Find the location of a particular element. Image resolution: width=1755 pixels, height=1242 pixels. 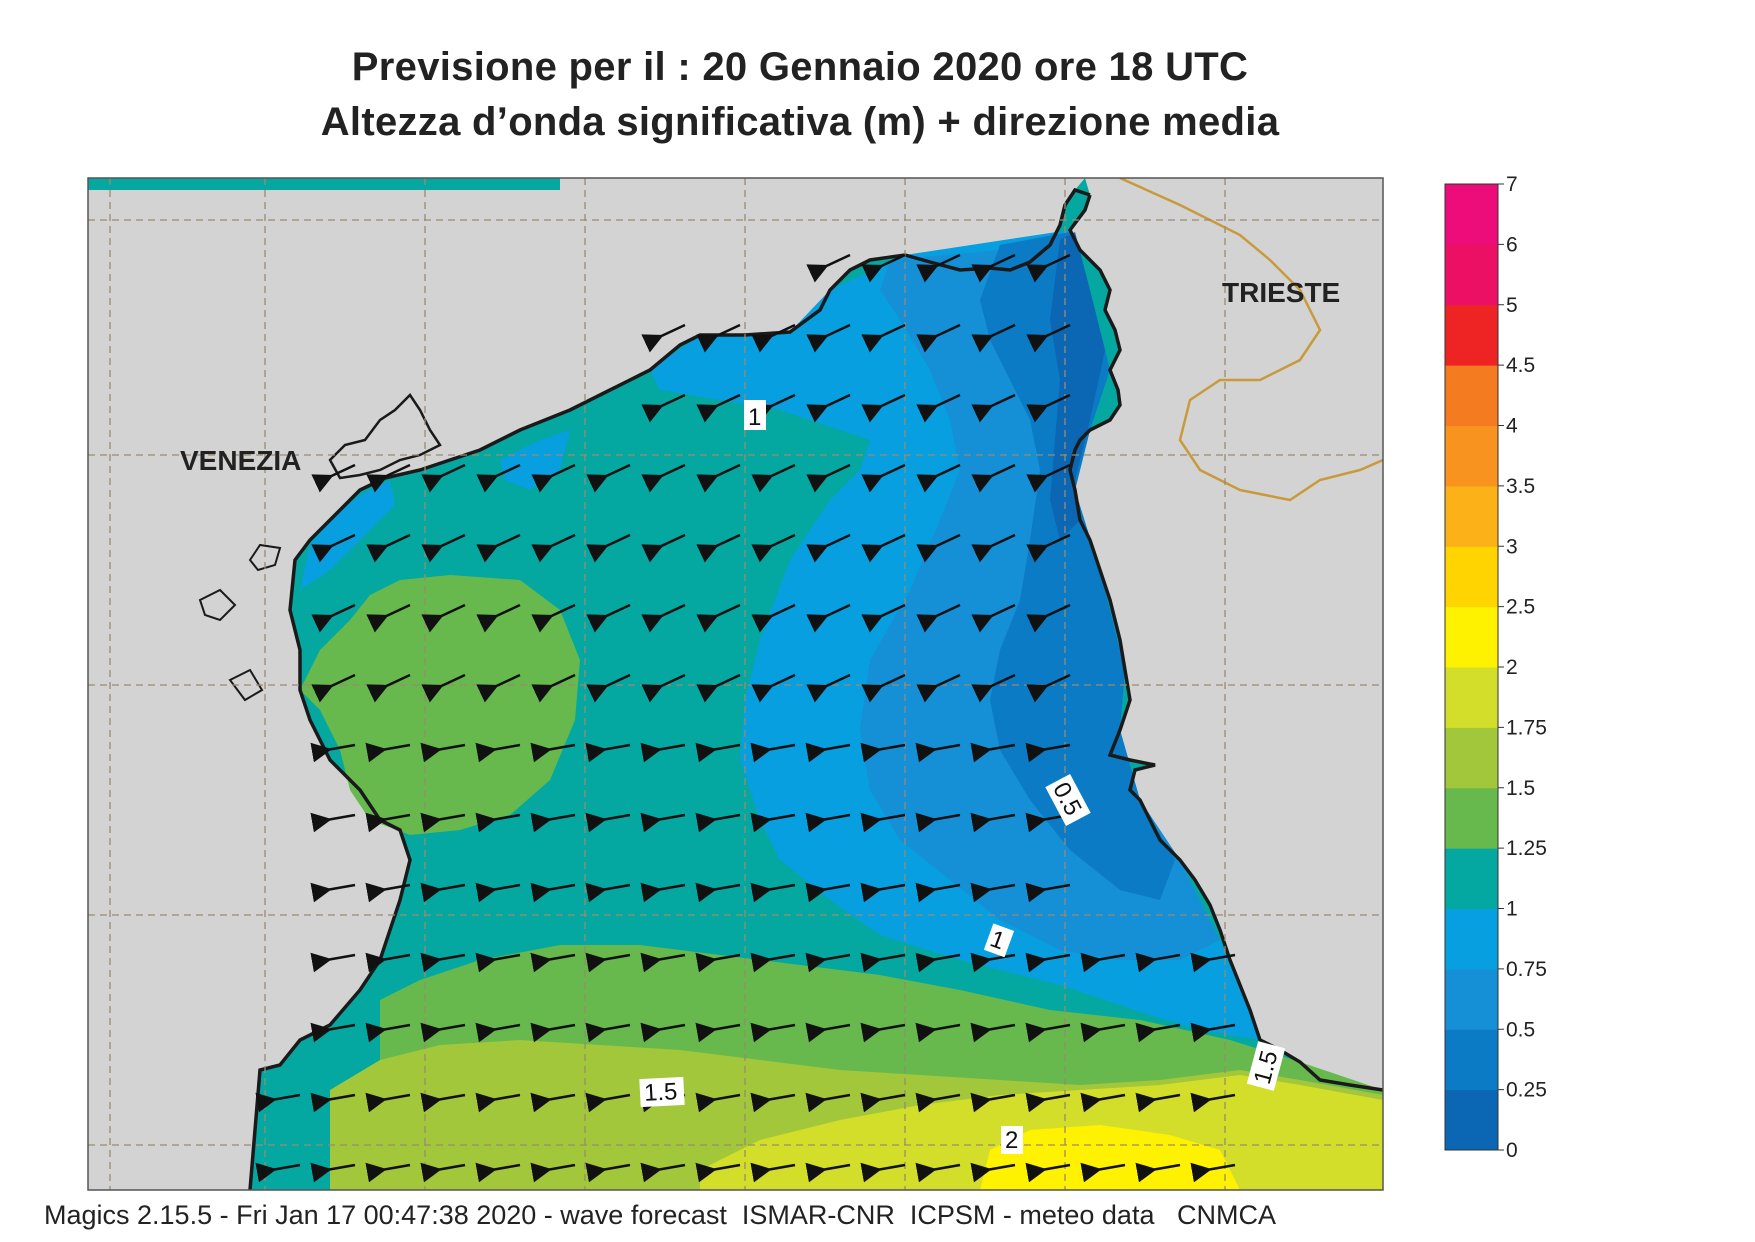

country-border is located at coordinates (1251, 340).